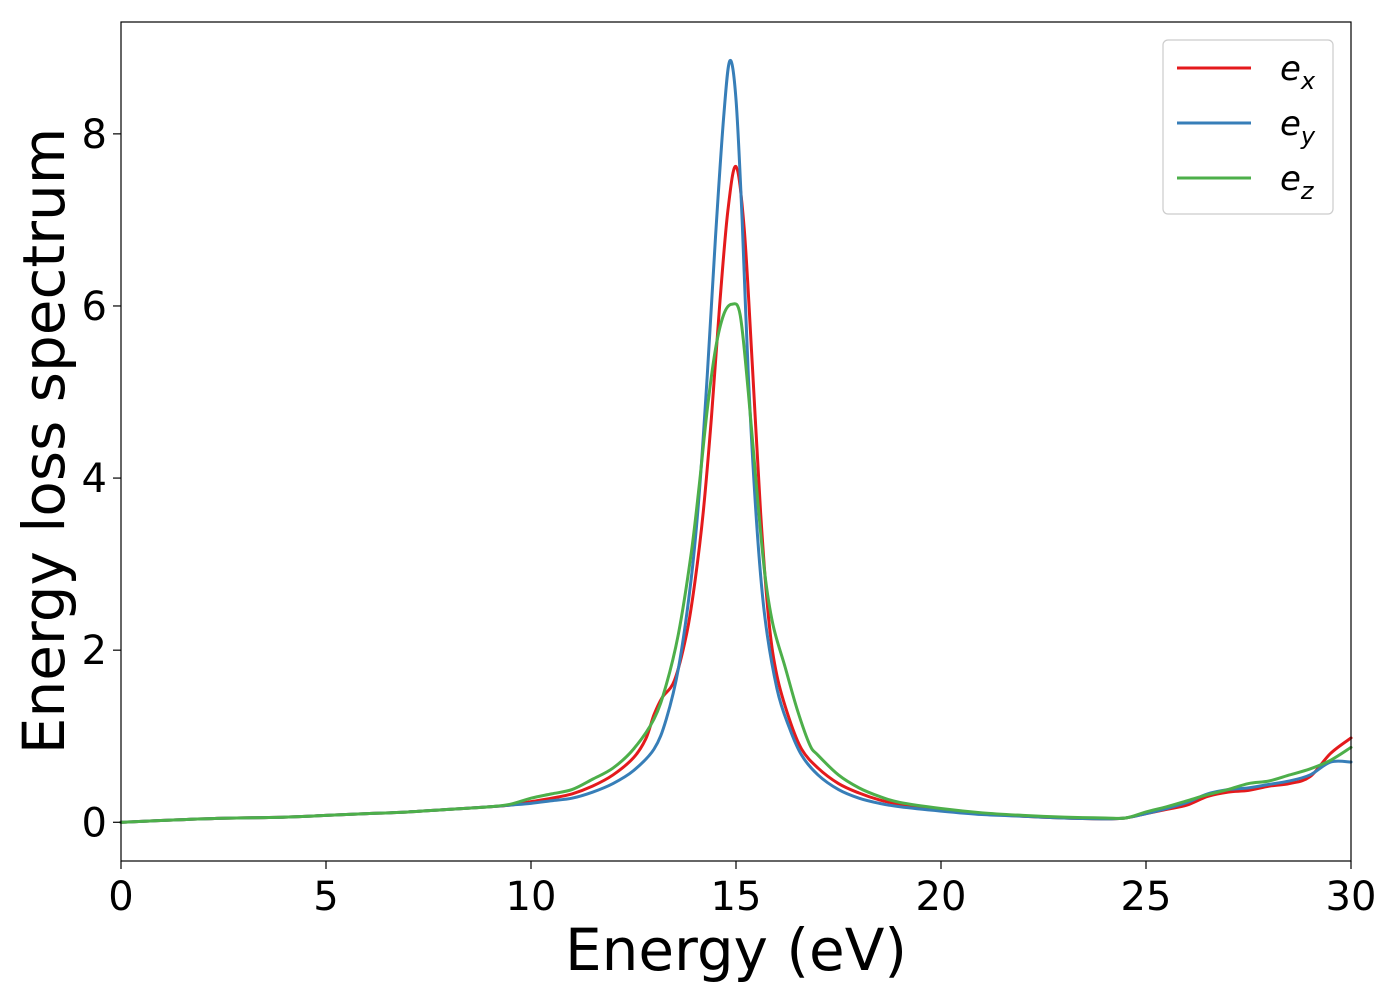  Describe the element at coordinates (94, 135) in the screenshot. I see `y-tick-label: 8` at that location.